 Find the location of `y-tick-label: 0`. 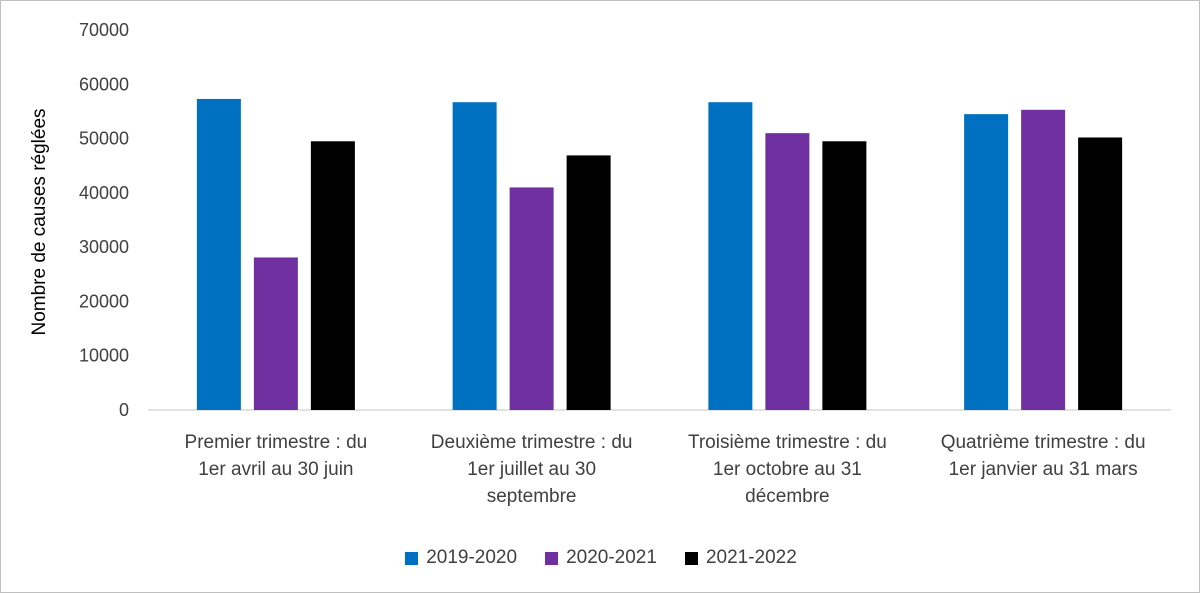

y-tick-label: 0 is located at coordinates (124, 410).